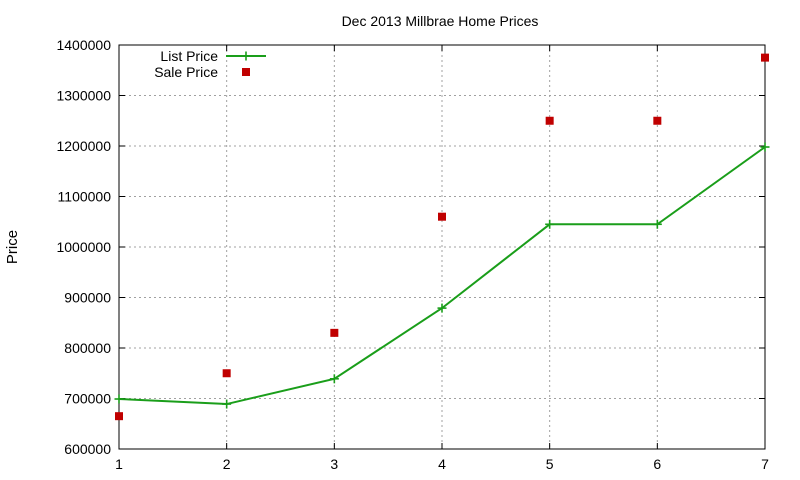 The image size is (800, 480). What do you see at coordinates (657, 464) in the screenshot?
I see `x-tick-label: 6` at bounding box center [657, 464].